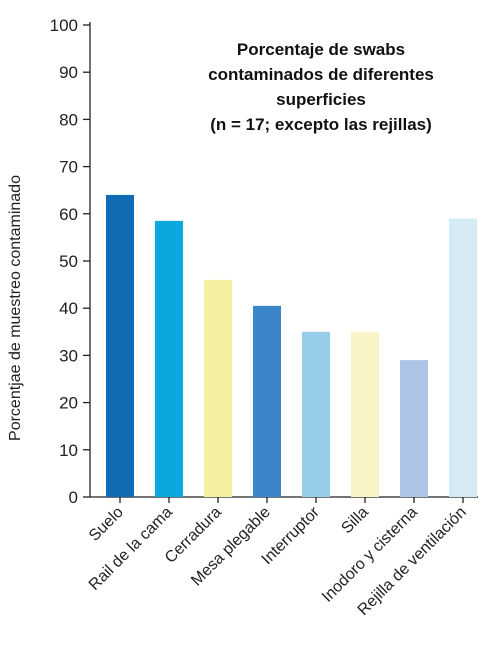 This screenshot has width=486, height=657. What do you see at coordinates (354, 520) in the screenshot?
I see `x-tick-label: Silla` at bounding box center [354, 520].